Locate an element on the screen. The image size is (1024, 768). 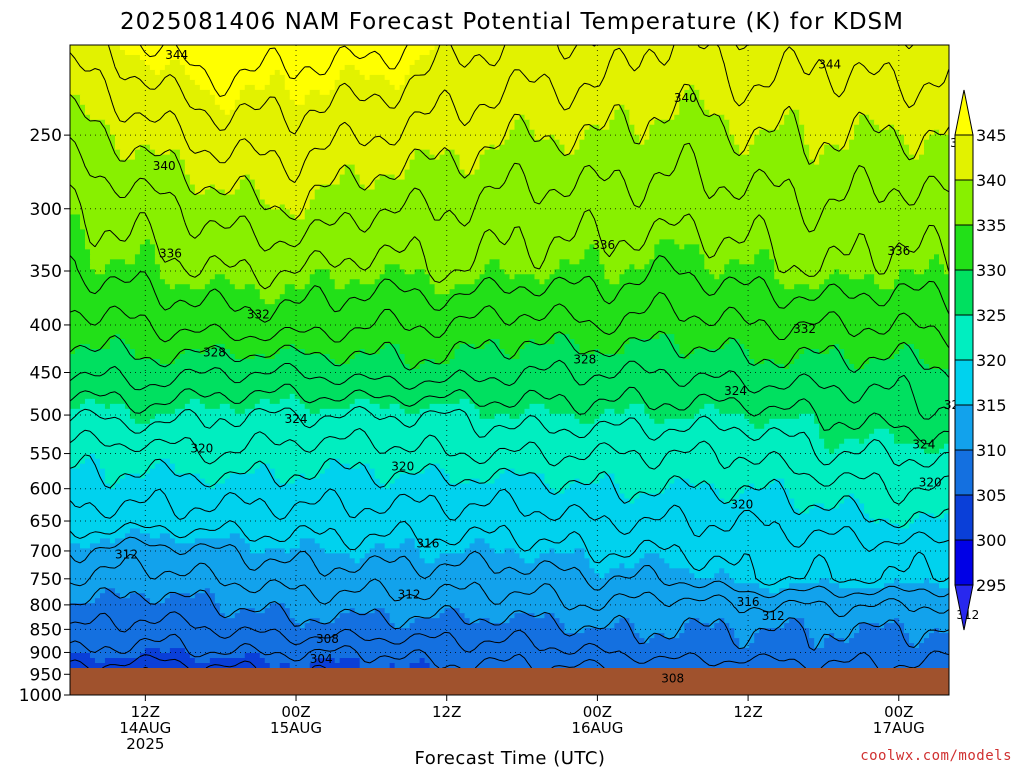
contour-label: 308 is located at coordinates (672, 679).